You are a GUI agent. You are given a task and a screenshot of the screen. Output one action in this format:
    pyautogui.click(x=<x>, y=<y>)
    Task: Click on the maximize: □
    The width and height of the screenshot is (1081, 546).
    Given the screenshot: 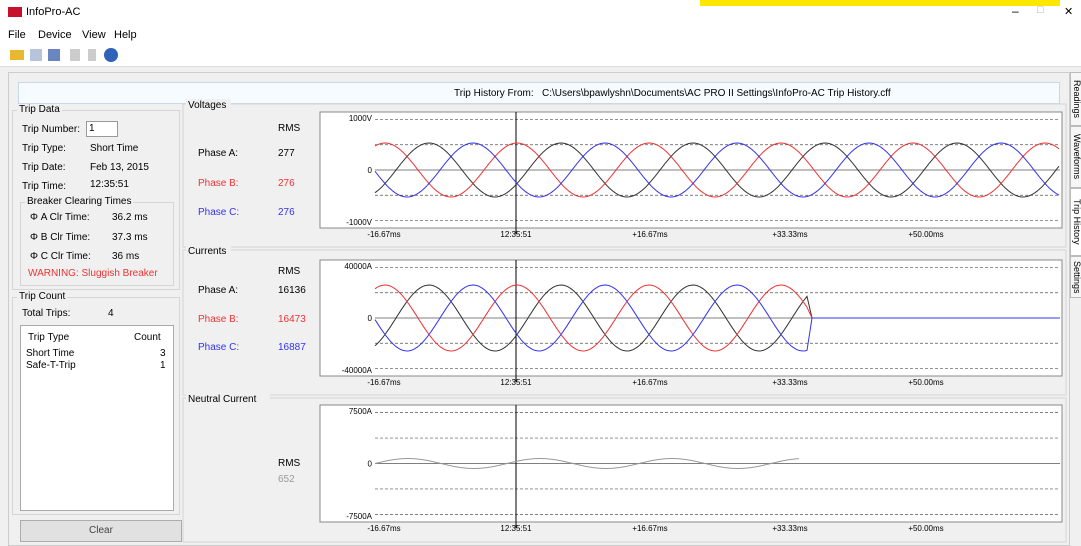 What is the action you would take?
    pyautogui.click(x=1040, y=10)
    